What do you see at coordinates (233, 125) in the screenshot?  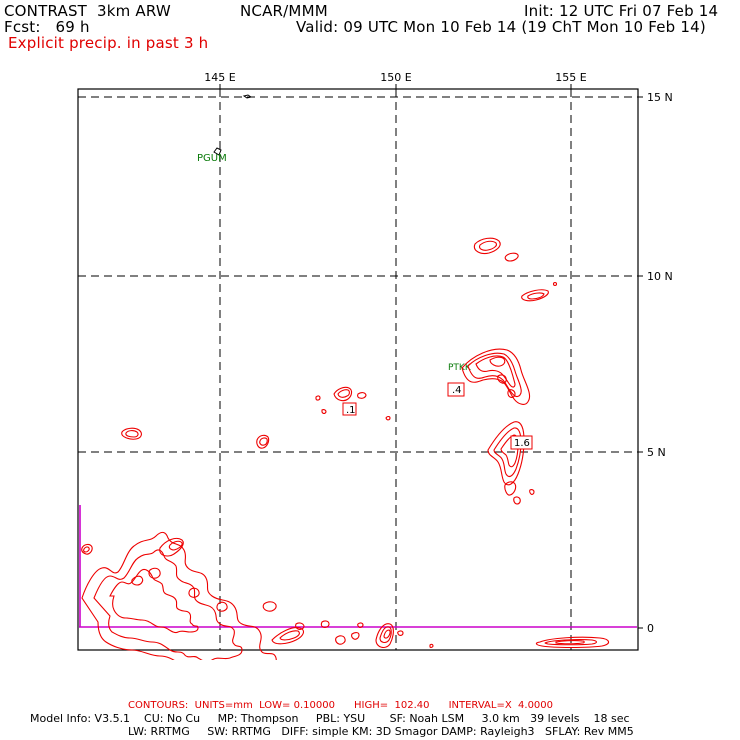 I see `island-outlines` at bounding box center [233, 125].